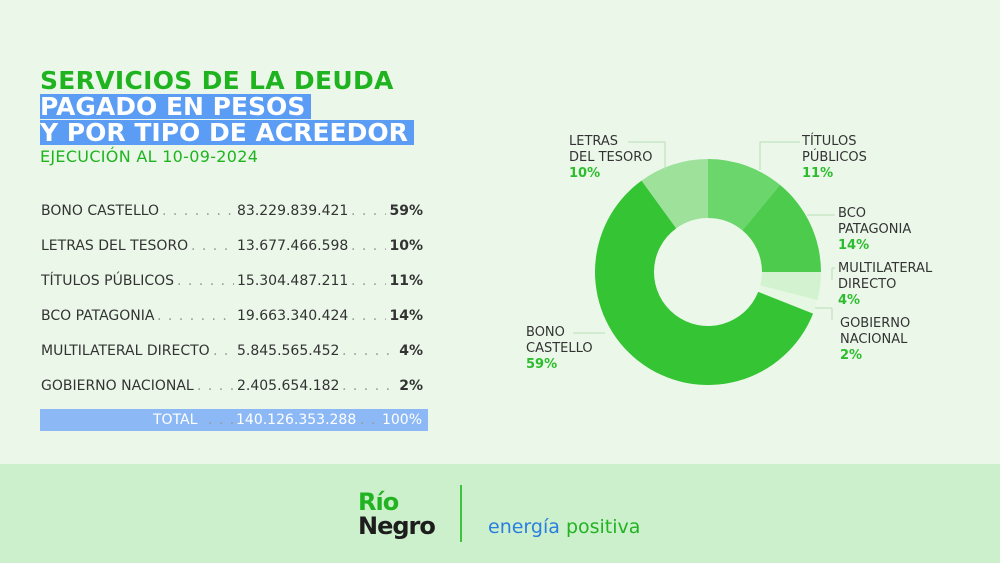 The width and height of the screenshot is (1000, 563). I want to click on row-pct: 59%, so click(406, 211).